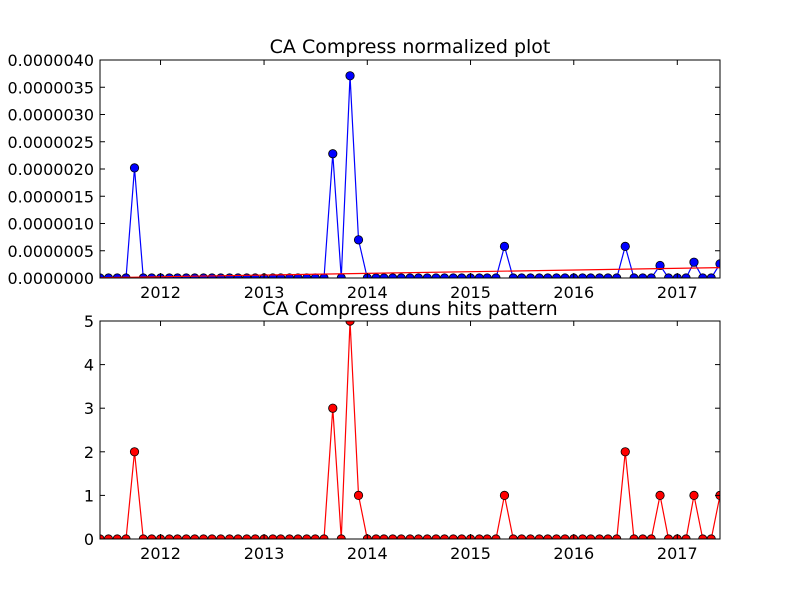  What do you see at coordinates (89, 365) in the screenshot?
I see `y-tick-label: 4` at bounding box center [89, 365].